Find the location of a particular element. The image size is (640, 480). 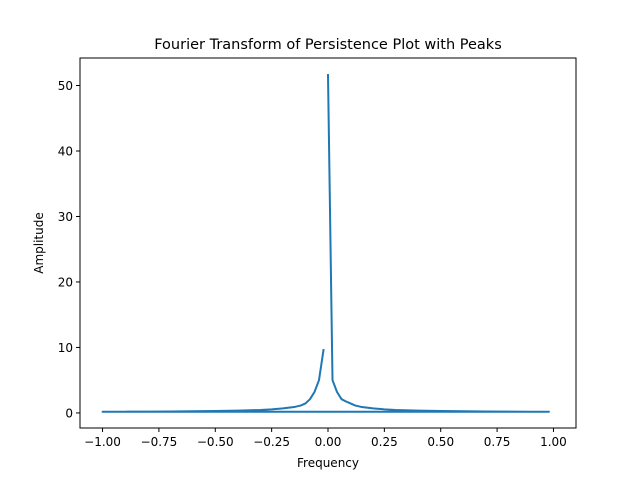

x-tick-label: 0.75 is located at coordinates (497, 442).